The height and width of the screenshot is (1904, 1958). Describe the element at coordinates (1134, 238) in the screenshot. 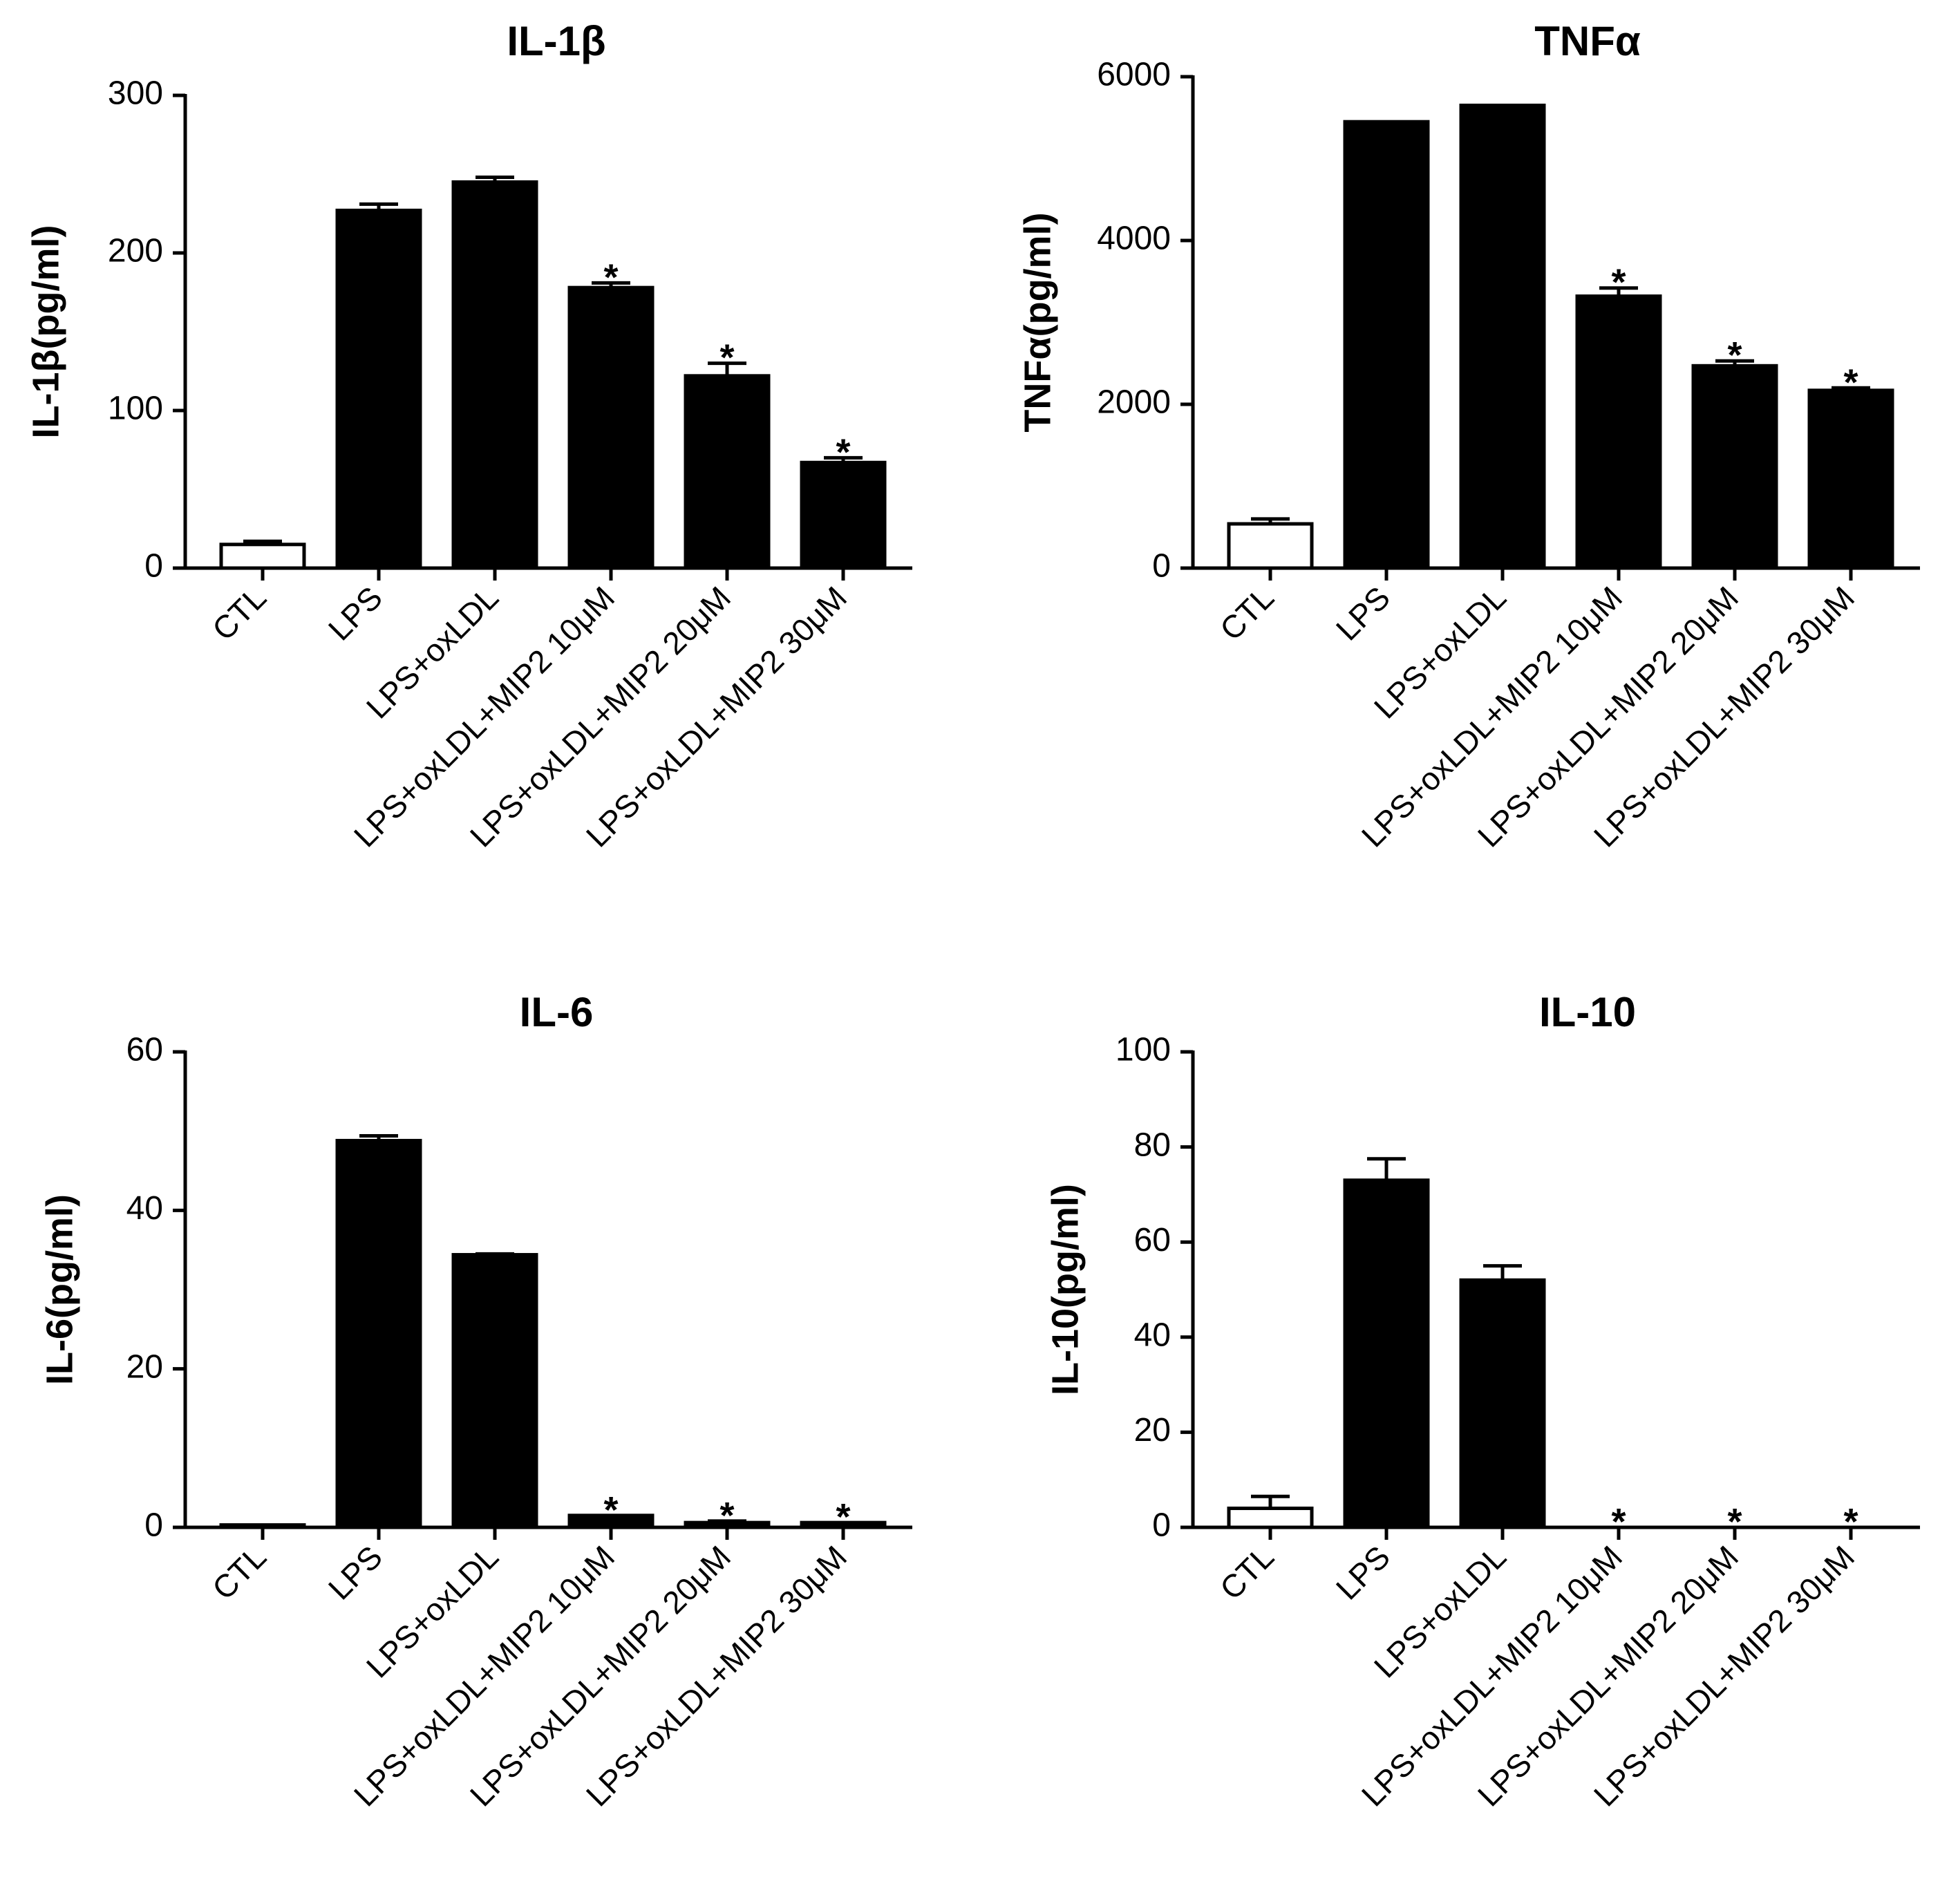

I see `y-tick-label: 4000` at that location.